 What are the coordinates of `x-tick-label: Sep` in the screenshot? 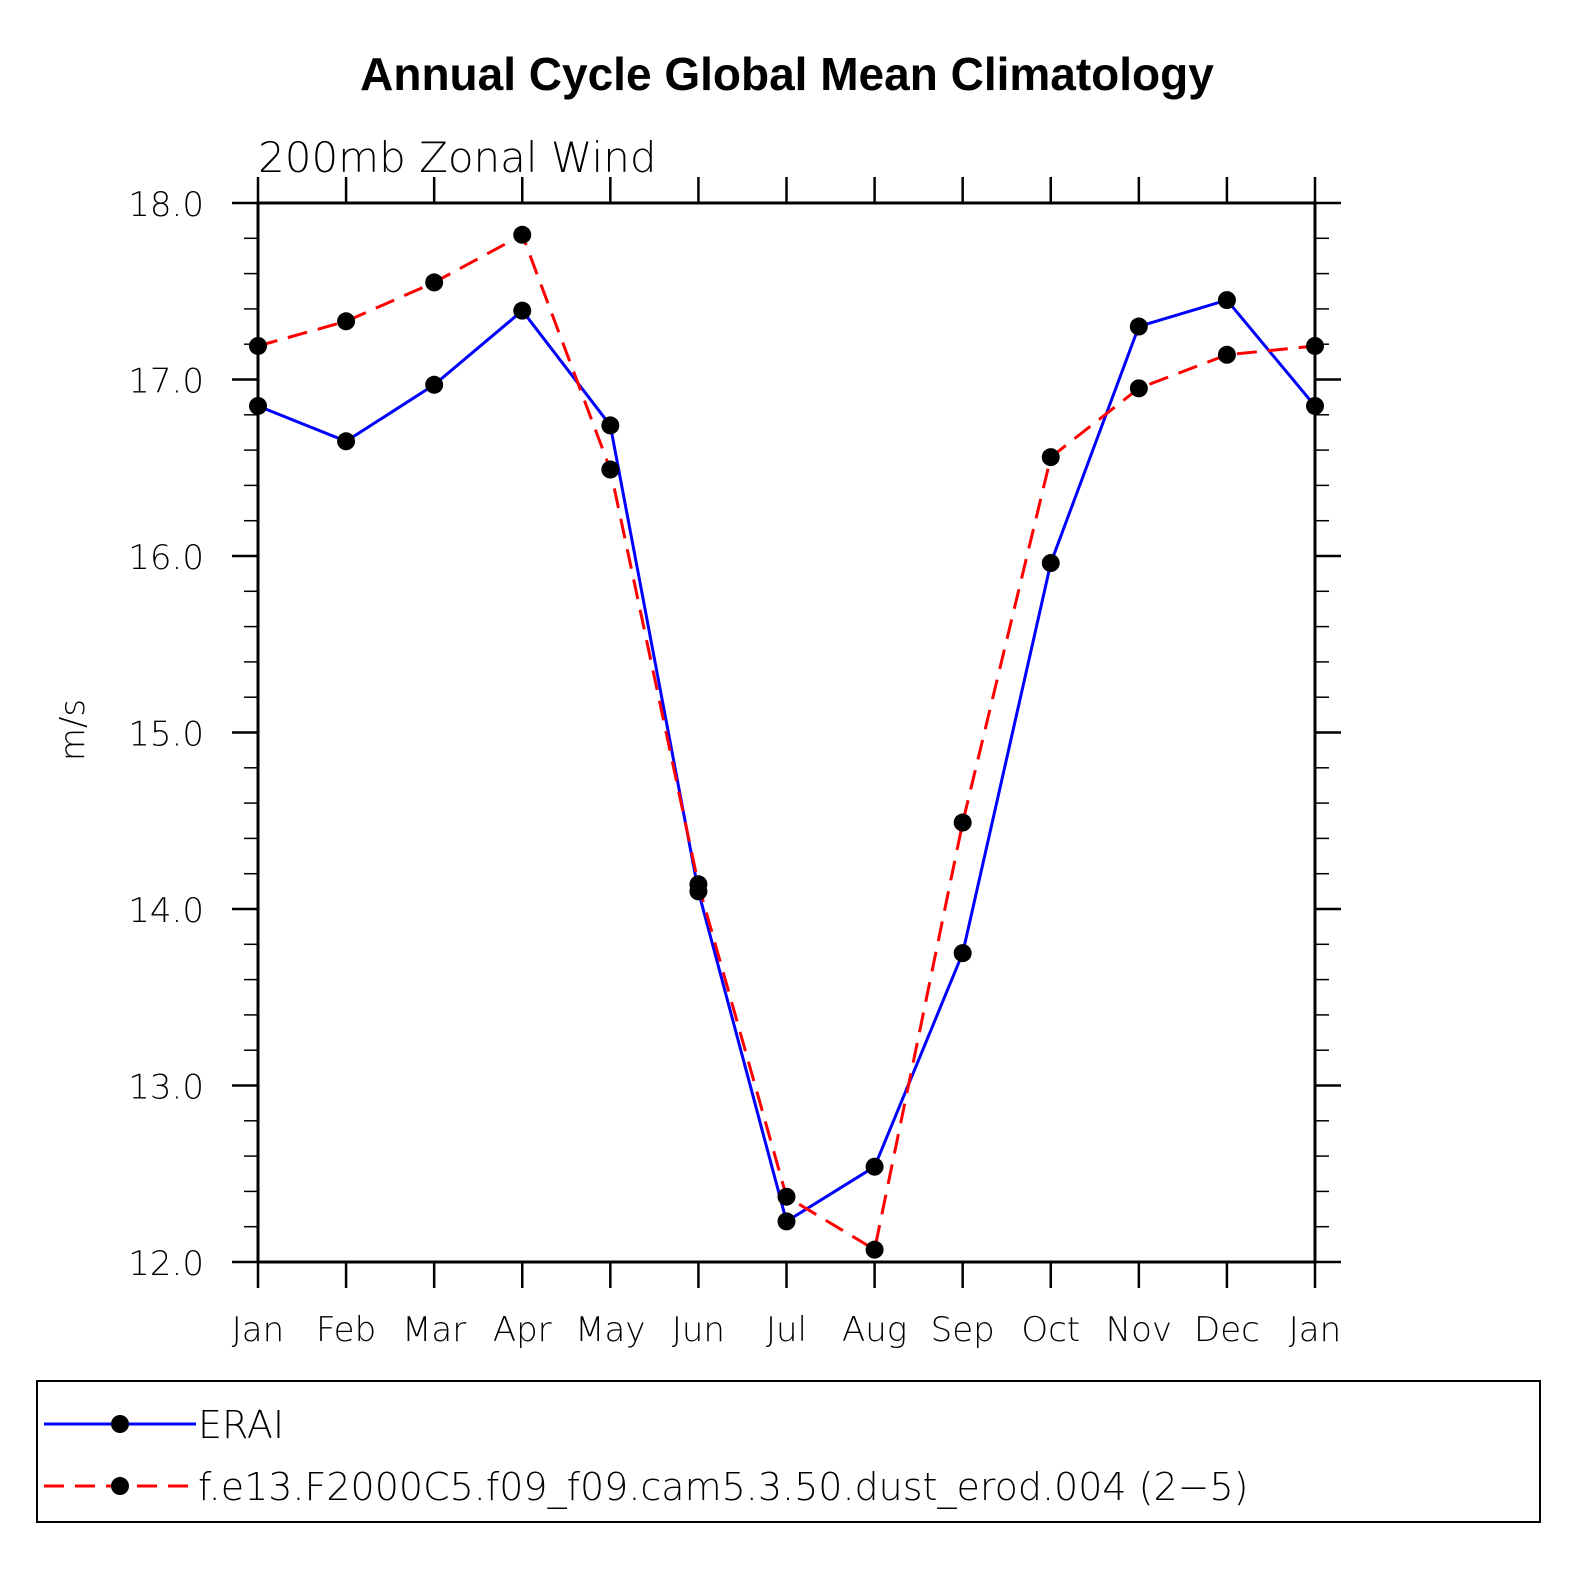 It's located at (963, 1330).